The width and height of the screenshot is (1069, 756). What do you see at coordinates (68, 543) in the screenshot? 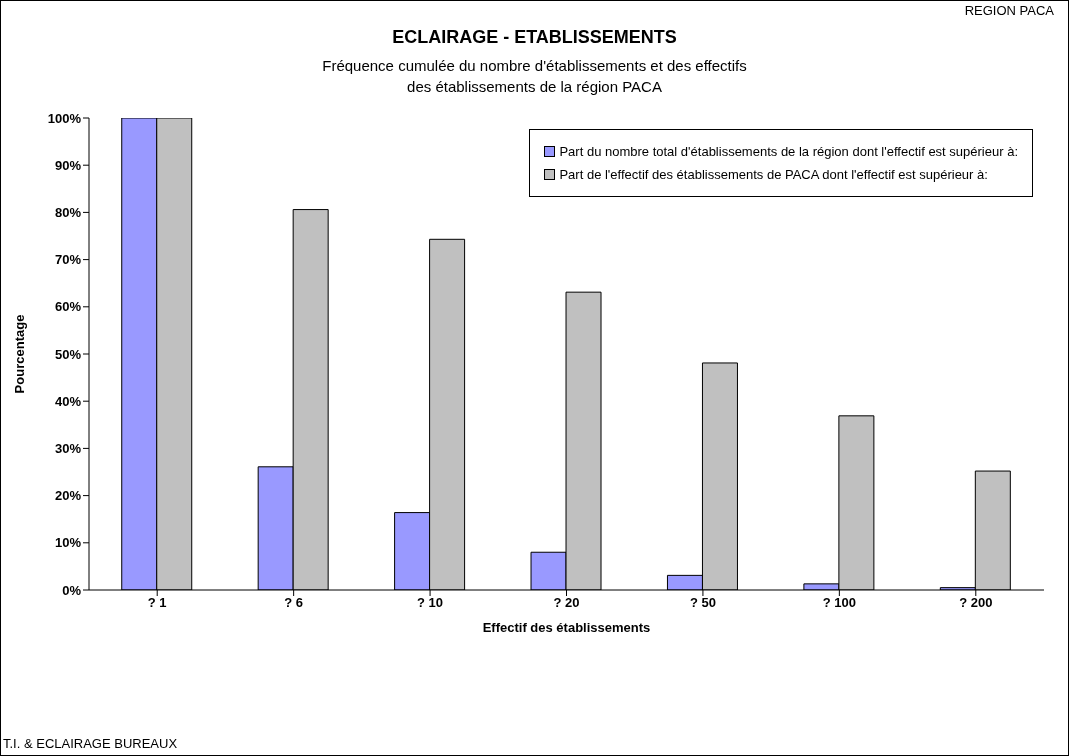
I see `y-tick-label: 10%` at bounding box center [68, 543].